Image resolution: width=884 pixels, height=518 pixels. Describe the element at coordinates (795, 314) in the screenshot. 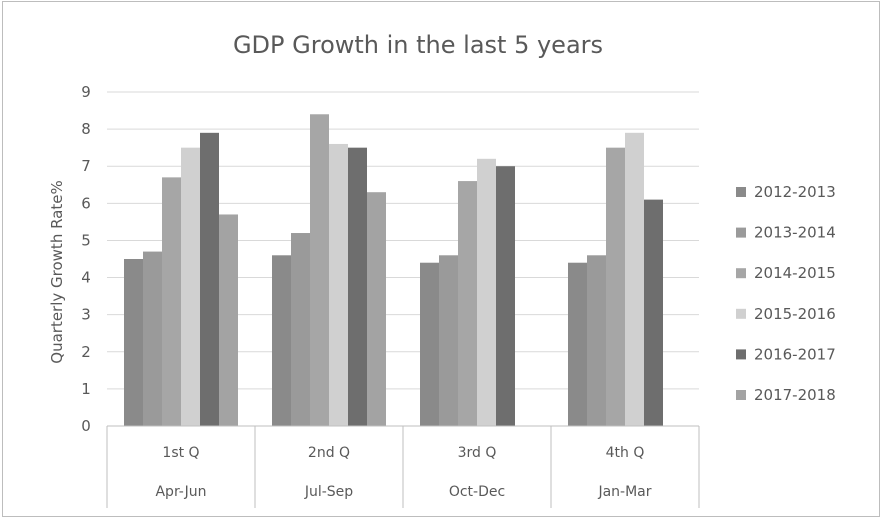

I see `legend-label: 2015-2016` at that location.